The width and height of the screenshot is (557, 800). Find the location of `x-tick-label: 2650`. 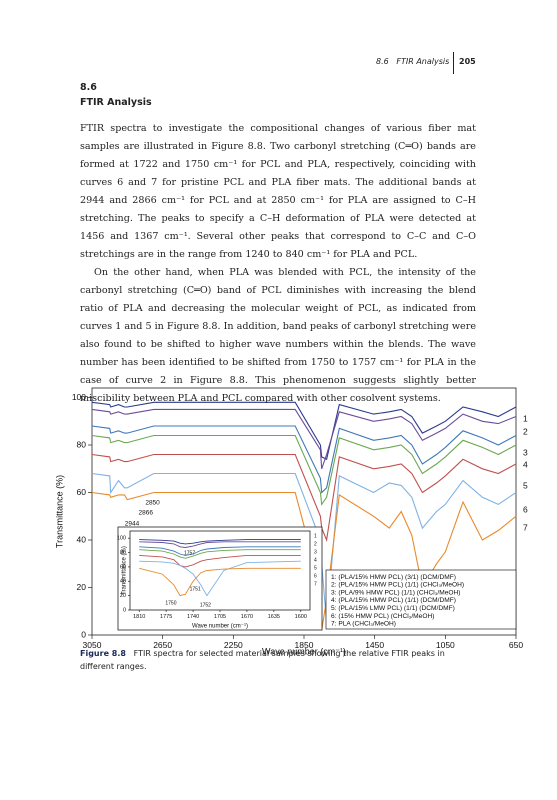

x-tick-label: 2650 is located at coordinates (162, 645).